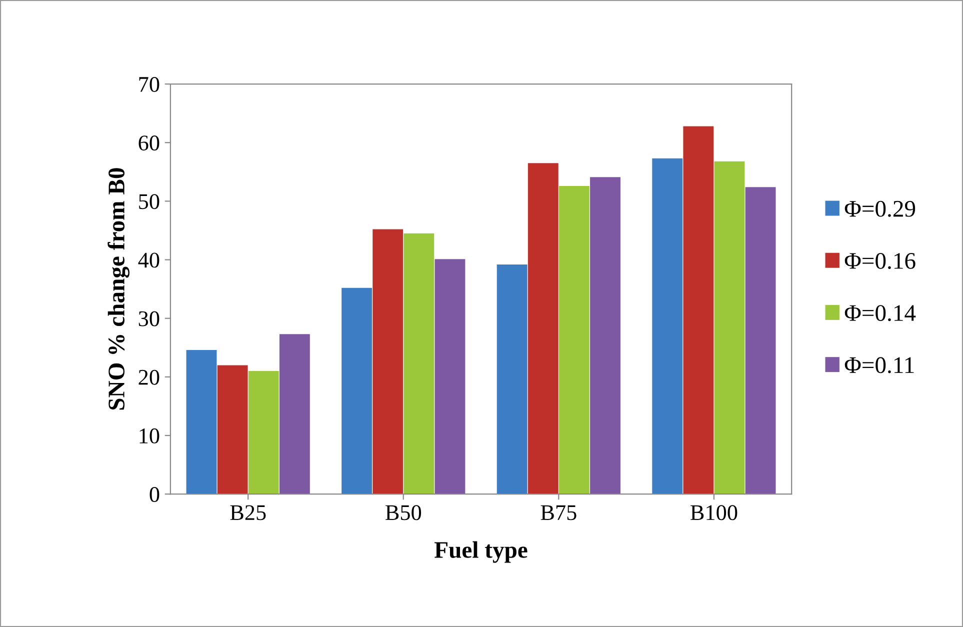  Describe the element at coordinates (558, 512) in the screenshot. I see `x-tick-label: B75` at that location.